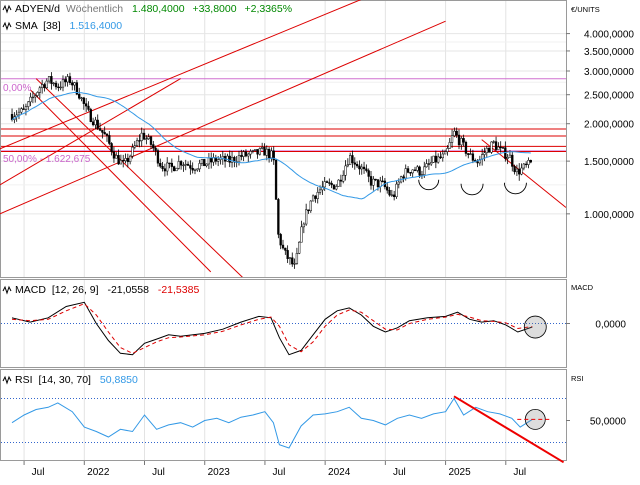 The width and height of the screenshot is (640, 485). What do you see at coordinates (582, 287) in the screenshot?
I see `macd-unit-label: MACD` at bounding box center [582, 287].